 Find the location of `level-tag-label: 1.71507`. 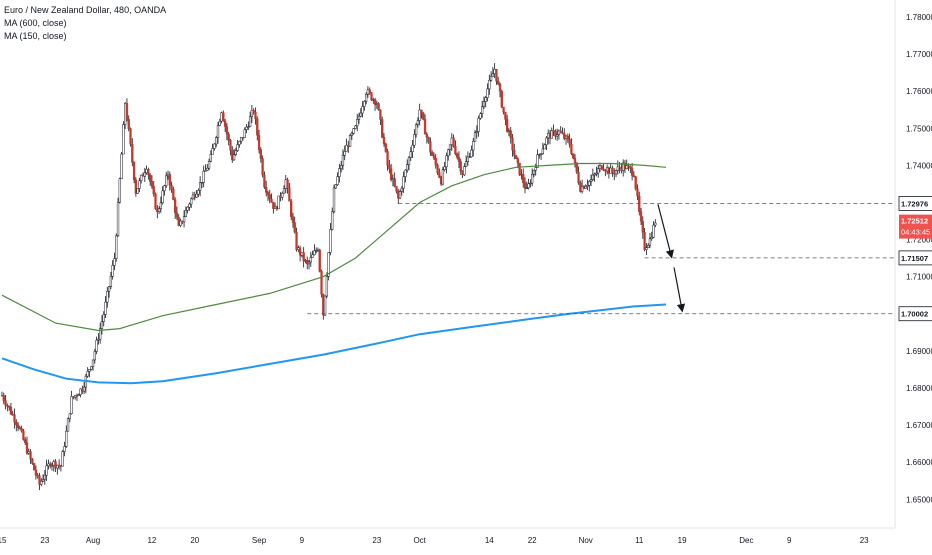

level-tag-label: 1.71507 is located at coordinates (914, 258).